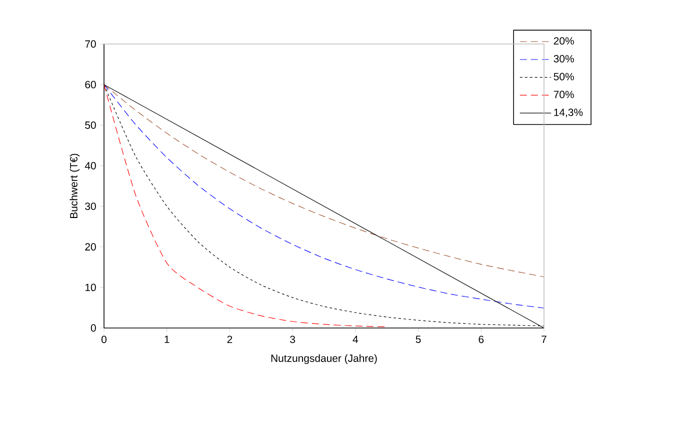 The height and width of the screenshot is (431, 697). I want to click on x-tick-label: 4, so click(355, 339).